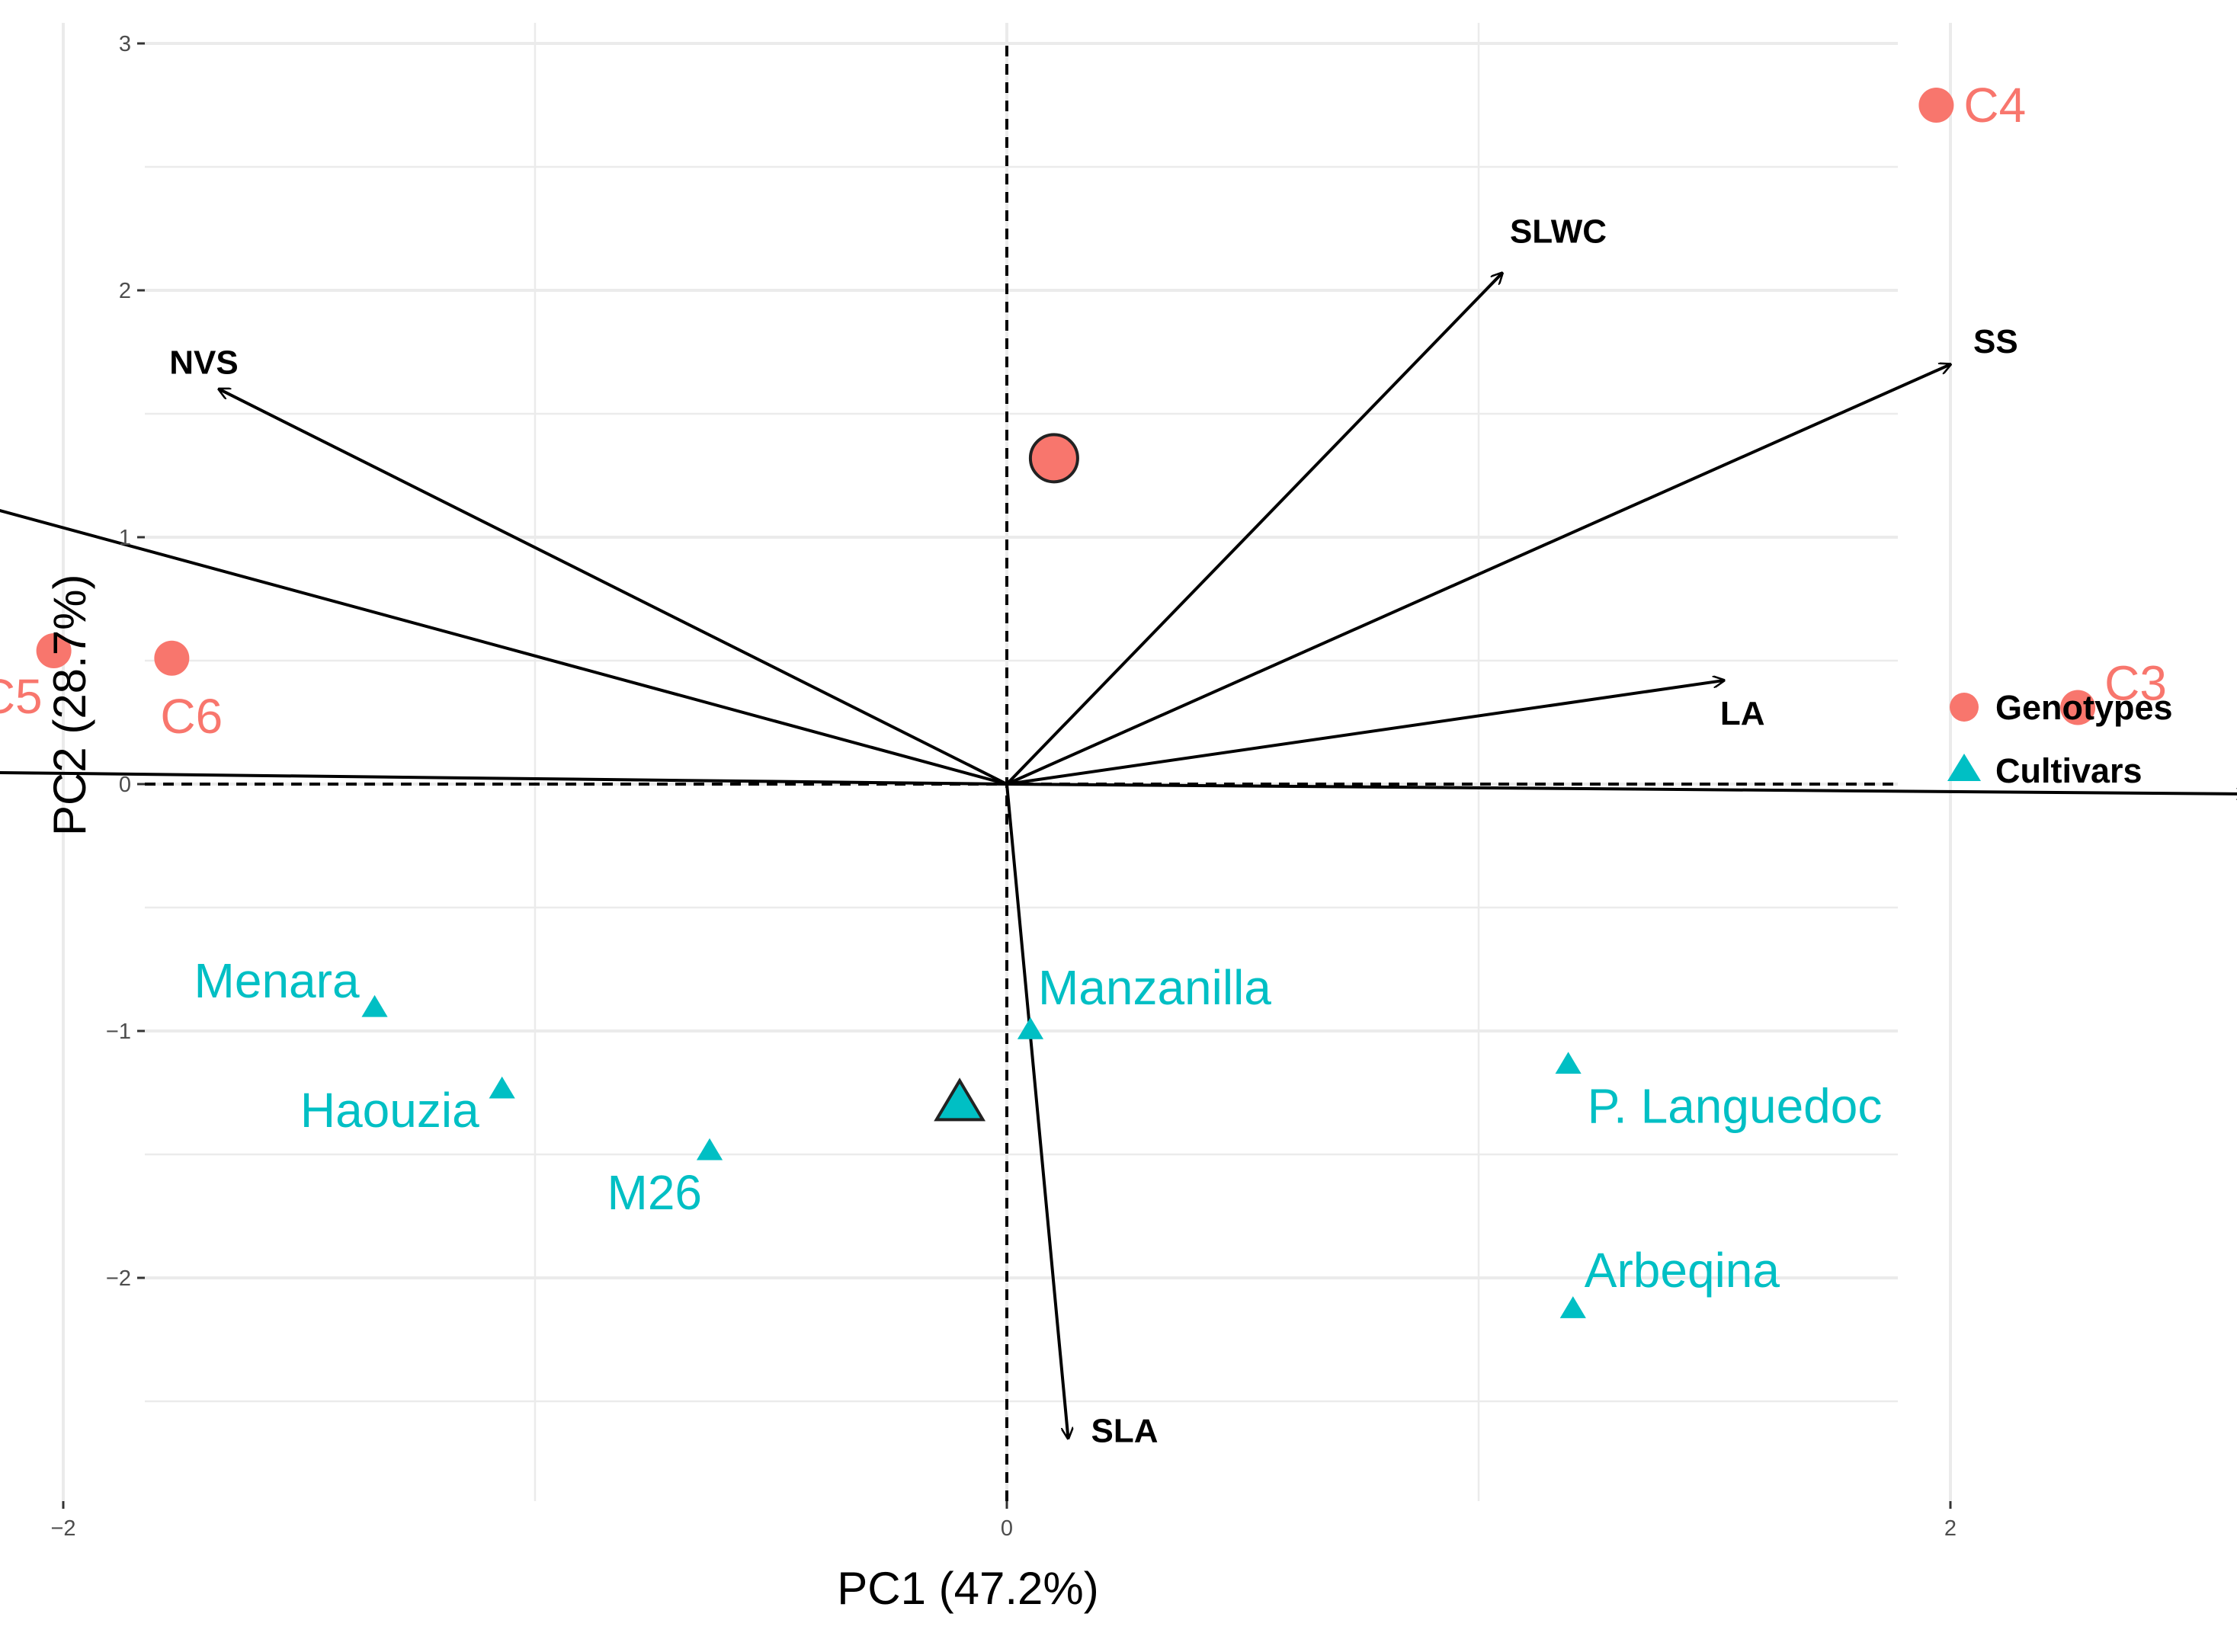  What do you see at coordinates (504, 647) in the screenshot?
I see `loading-arrow-spi` at bounding box center [504, 647].